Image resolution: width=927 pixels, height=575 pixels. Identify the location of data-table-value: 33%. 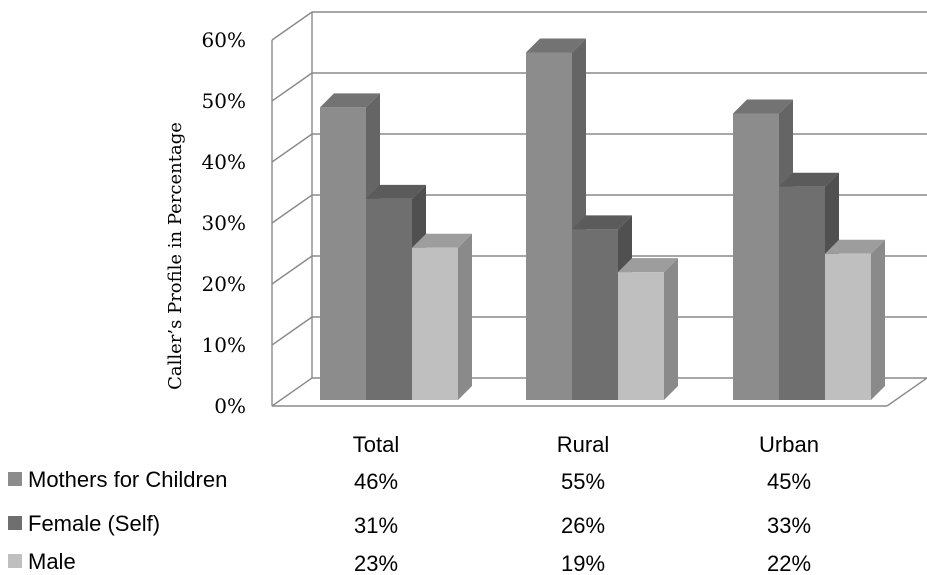
(789, 525).